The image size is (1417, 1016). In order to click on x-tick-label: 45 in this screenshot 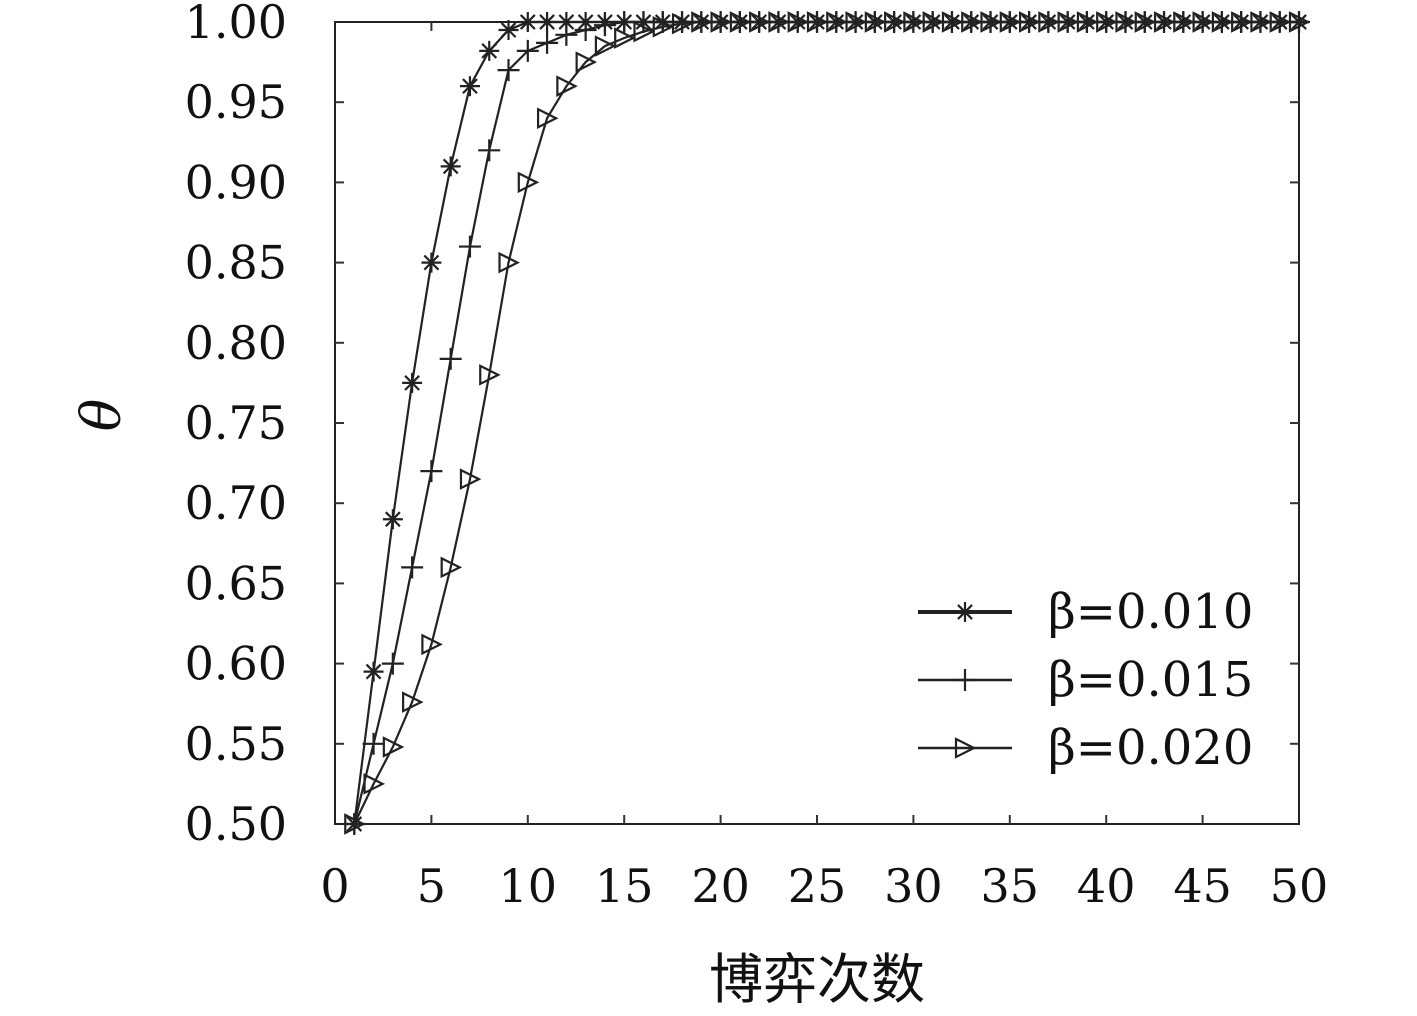, I will do `click(1202, 886)`.